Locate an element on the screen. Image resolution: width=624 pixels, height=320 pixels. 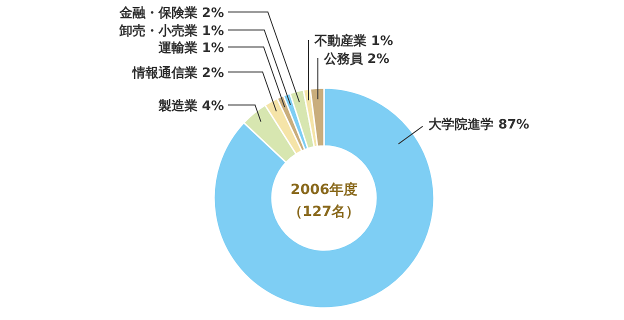
title: 2006年度 is located at coordinates (324, 190).